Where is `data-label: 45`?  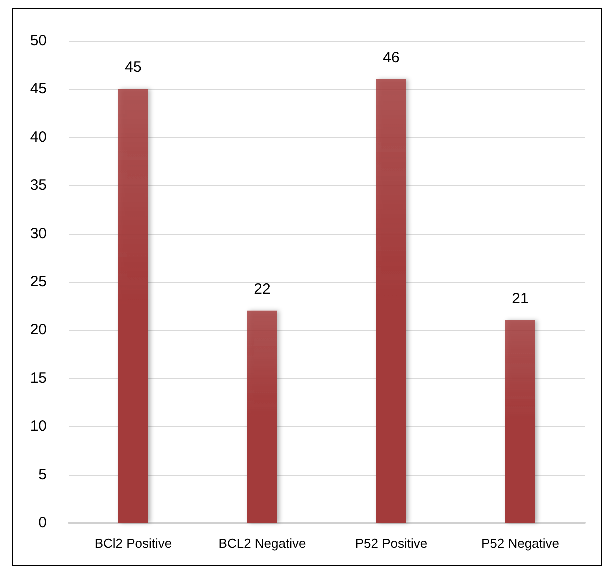
data-label: 45 is located at coordinates (133, 67).